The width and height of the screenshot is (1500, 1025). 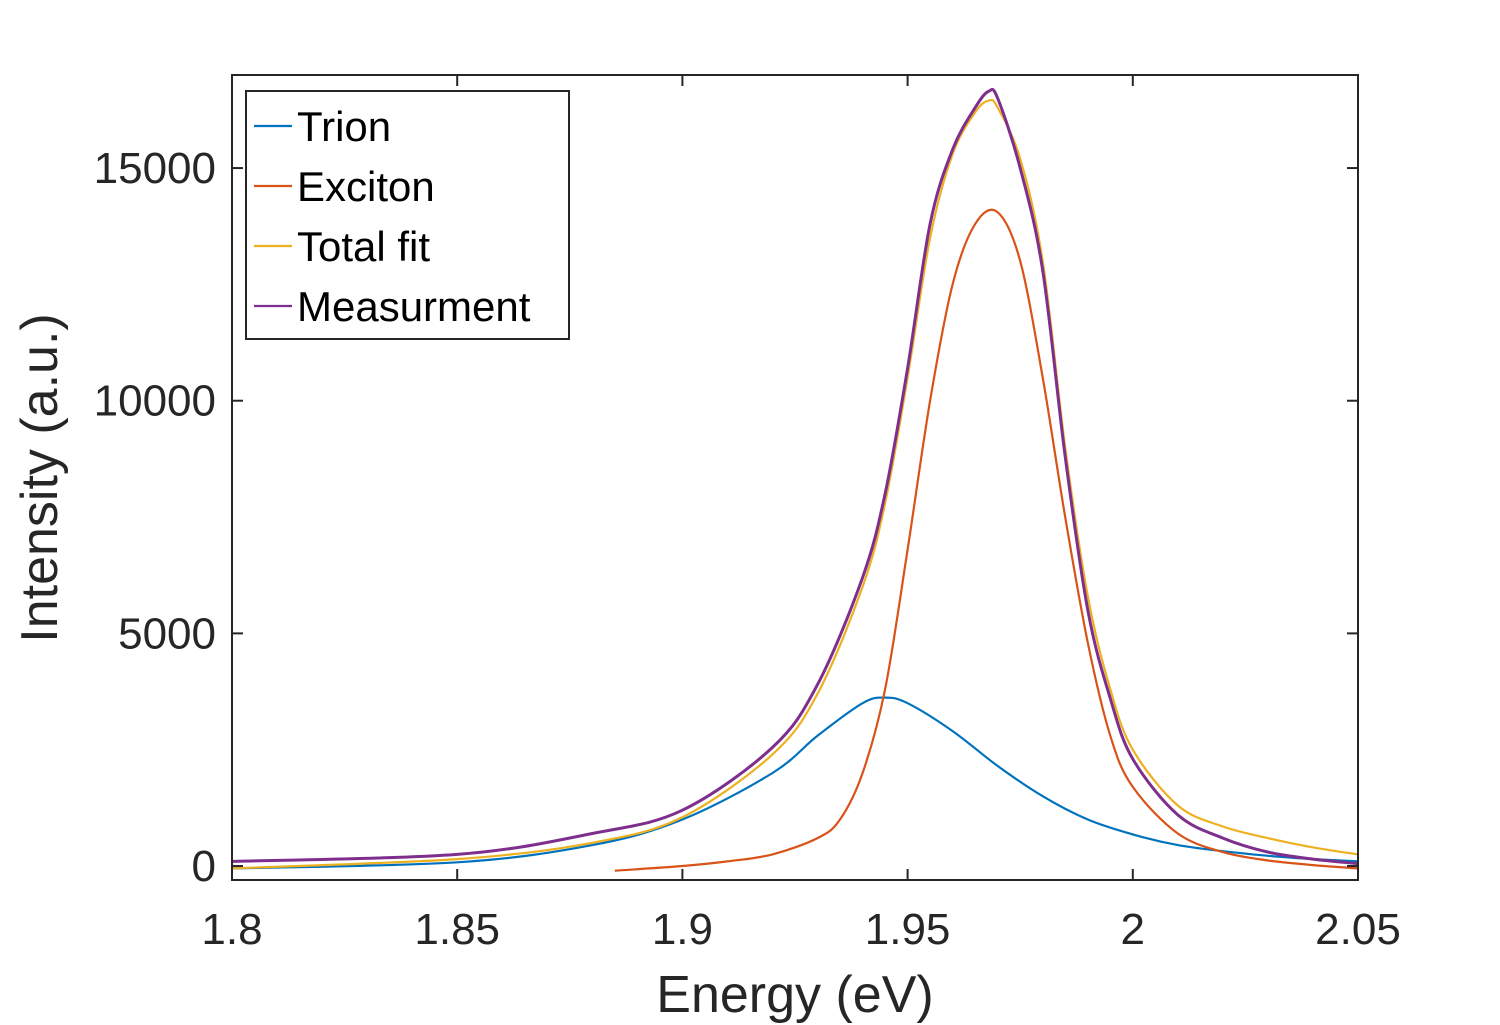 What do you see at coordinates (363, 246) in the screenshot?
I see `legend-label: Total fit` at bounding box center [363, 246].